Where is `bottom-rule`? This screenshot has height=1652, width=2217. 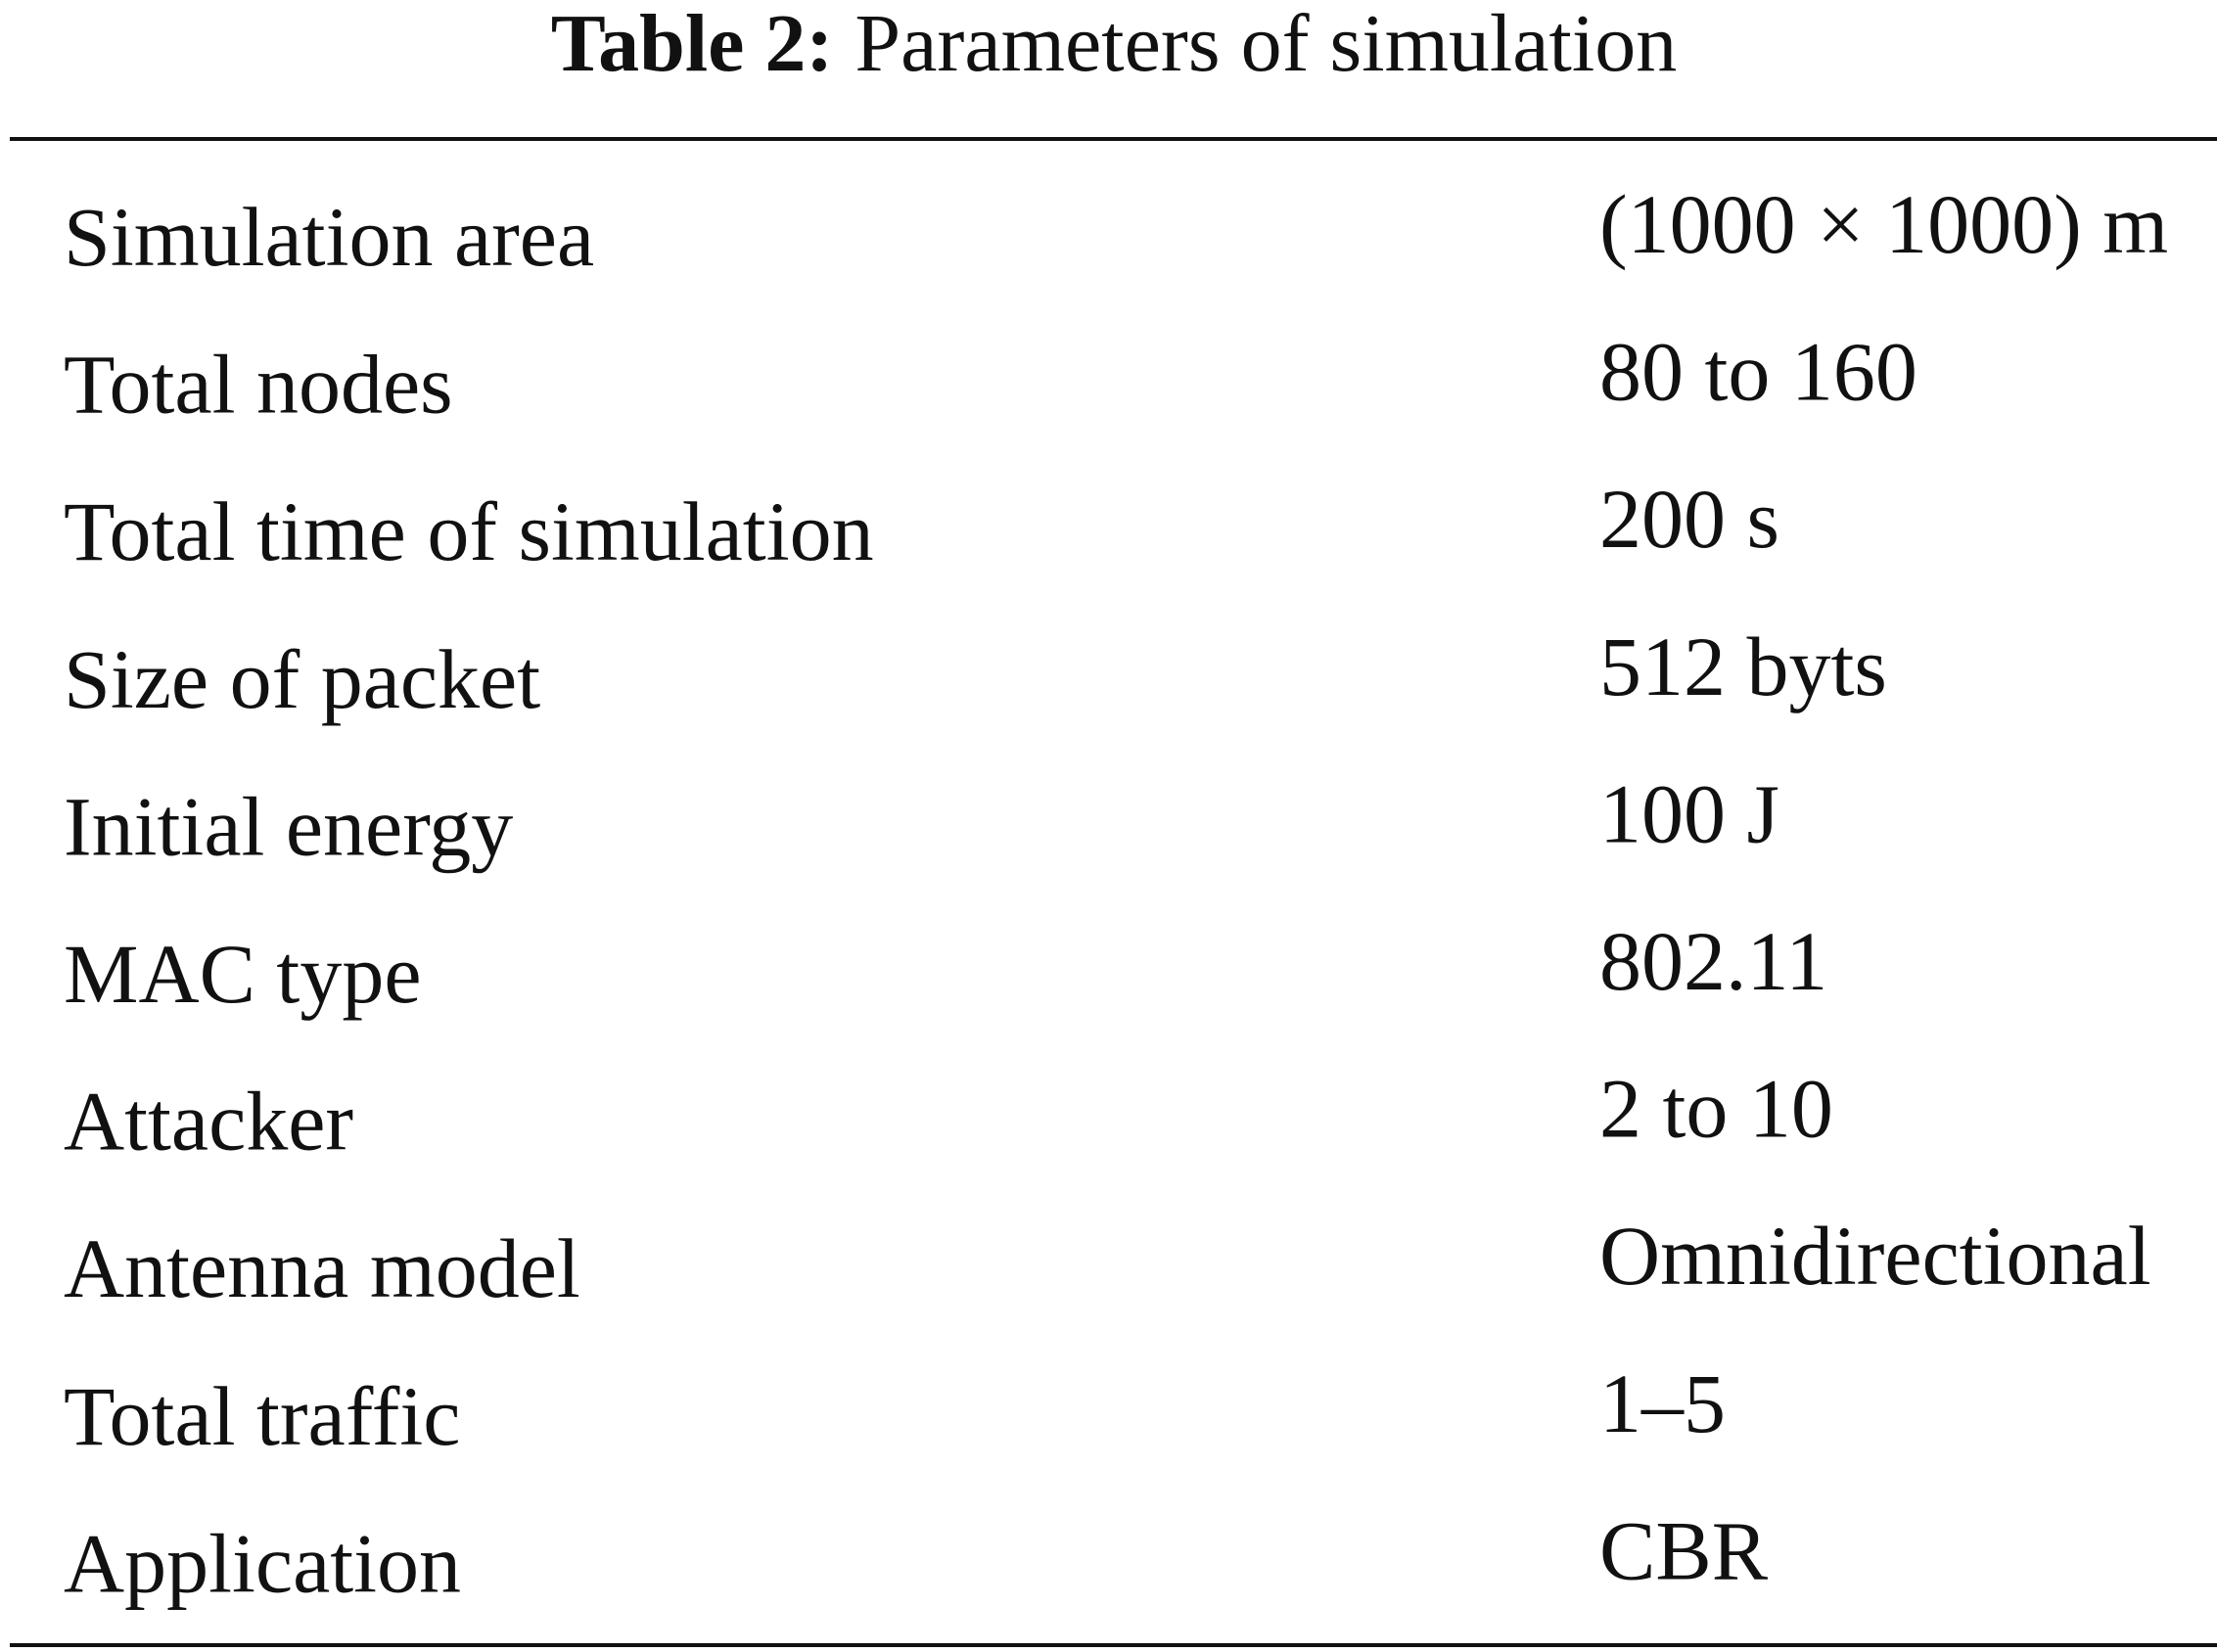 bottom-rule is located at coordinates (1113, 1645).